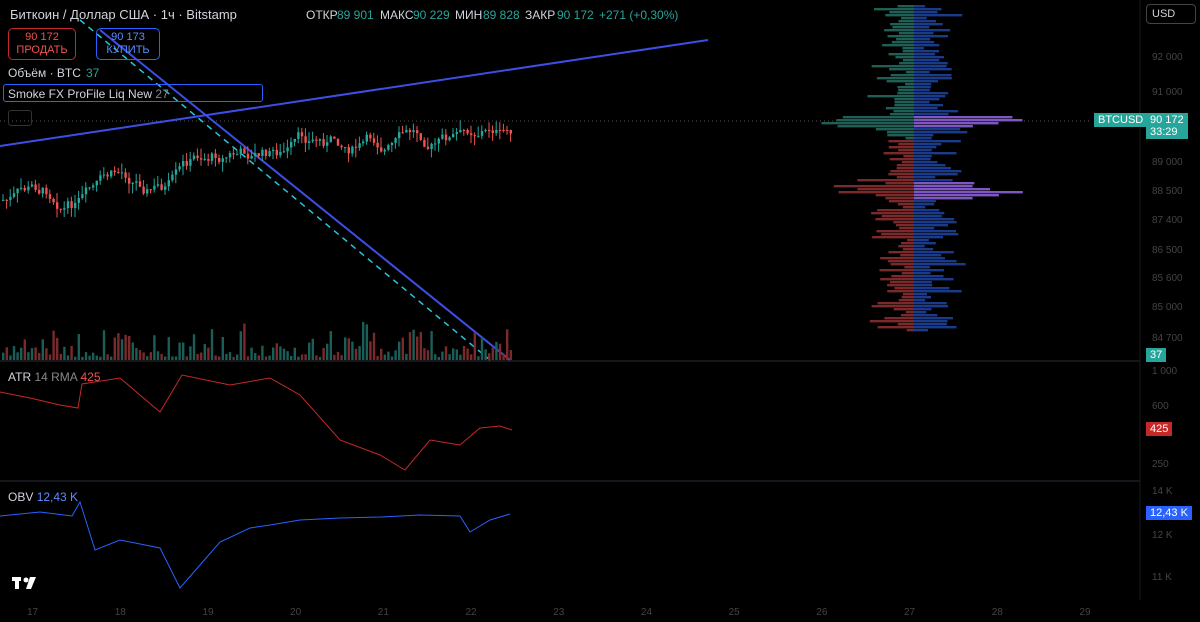  What do you see at coordinates (208, 612) in the screenshot?
I see `time-axis-label: 19` at bounding box center [208, 612].